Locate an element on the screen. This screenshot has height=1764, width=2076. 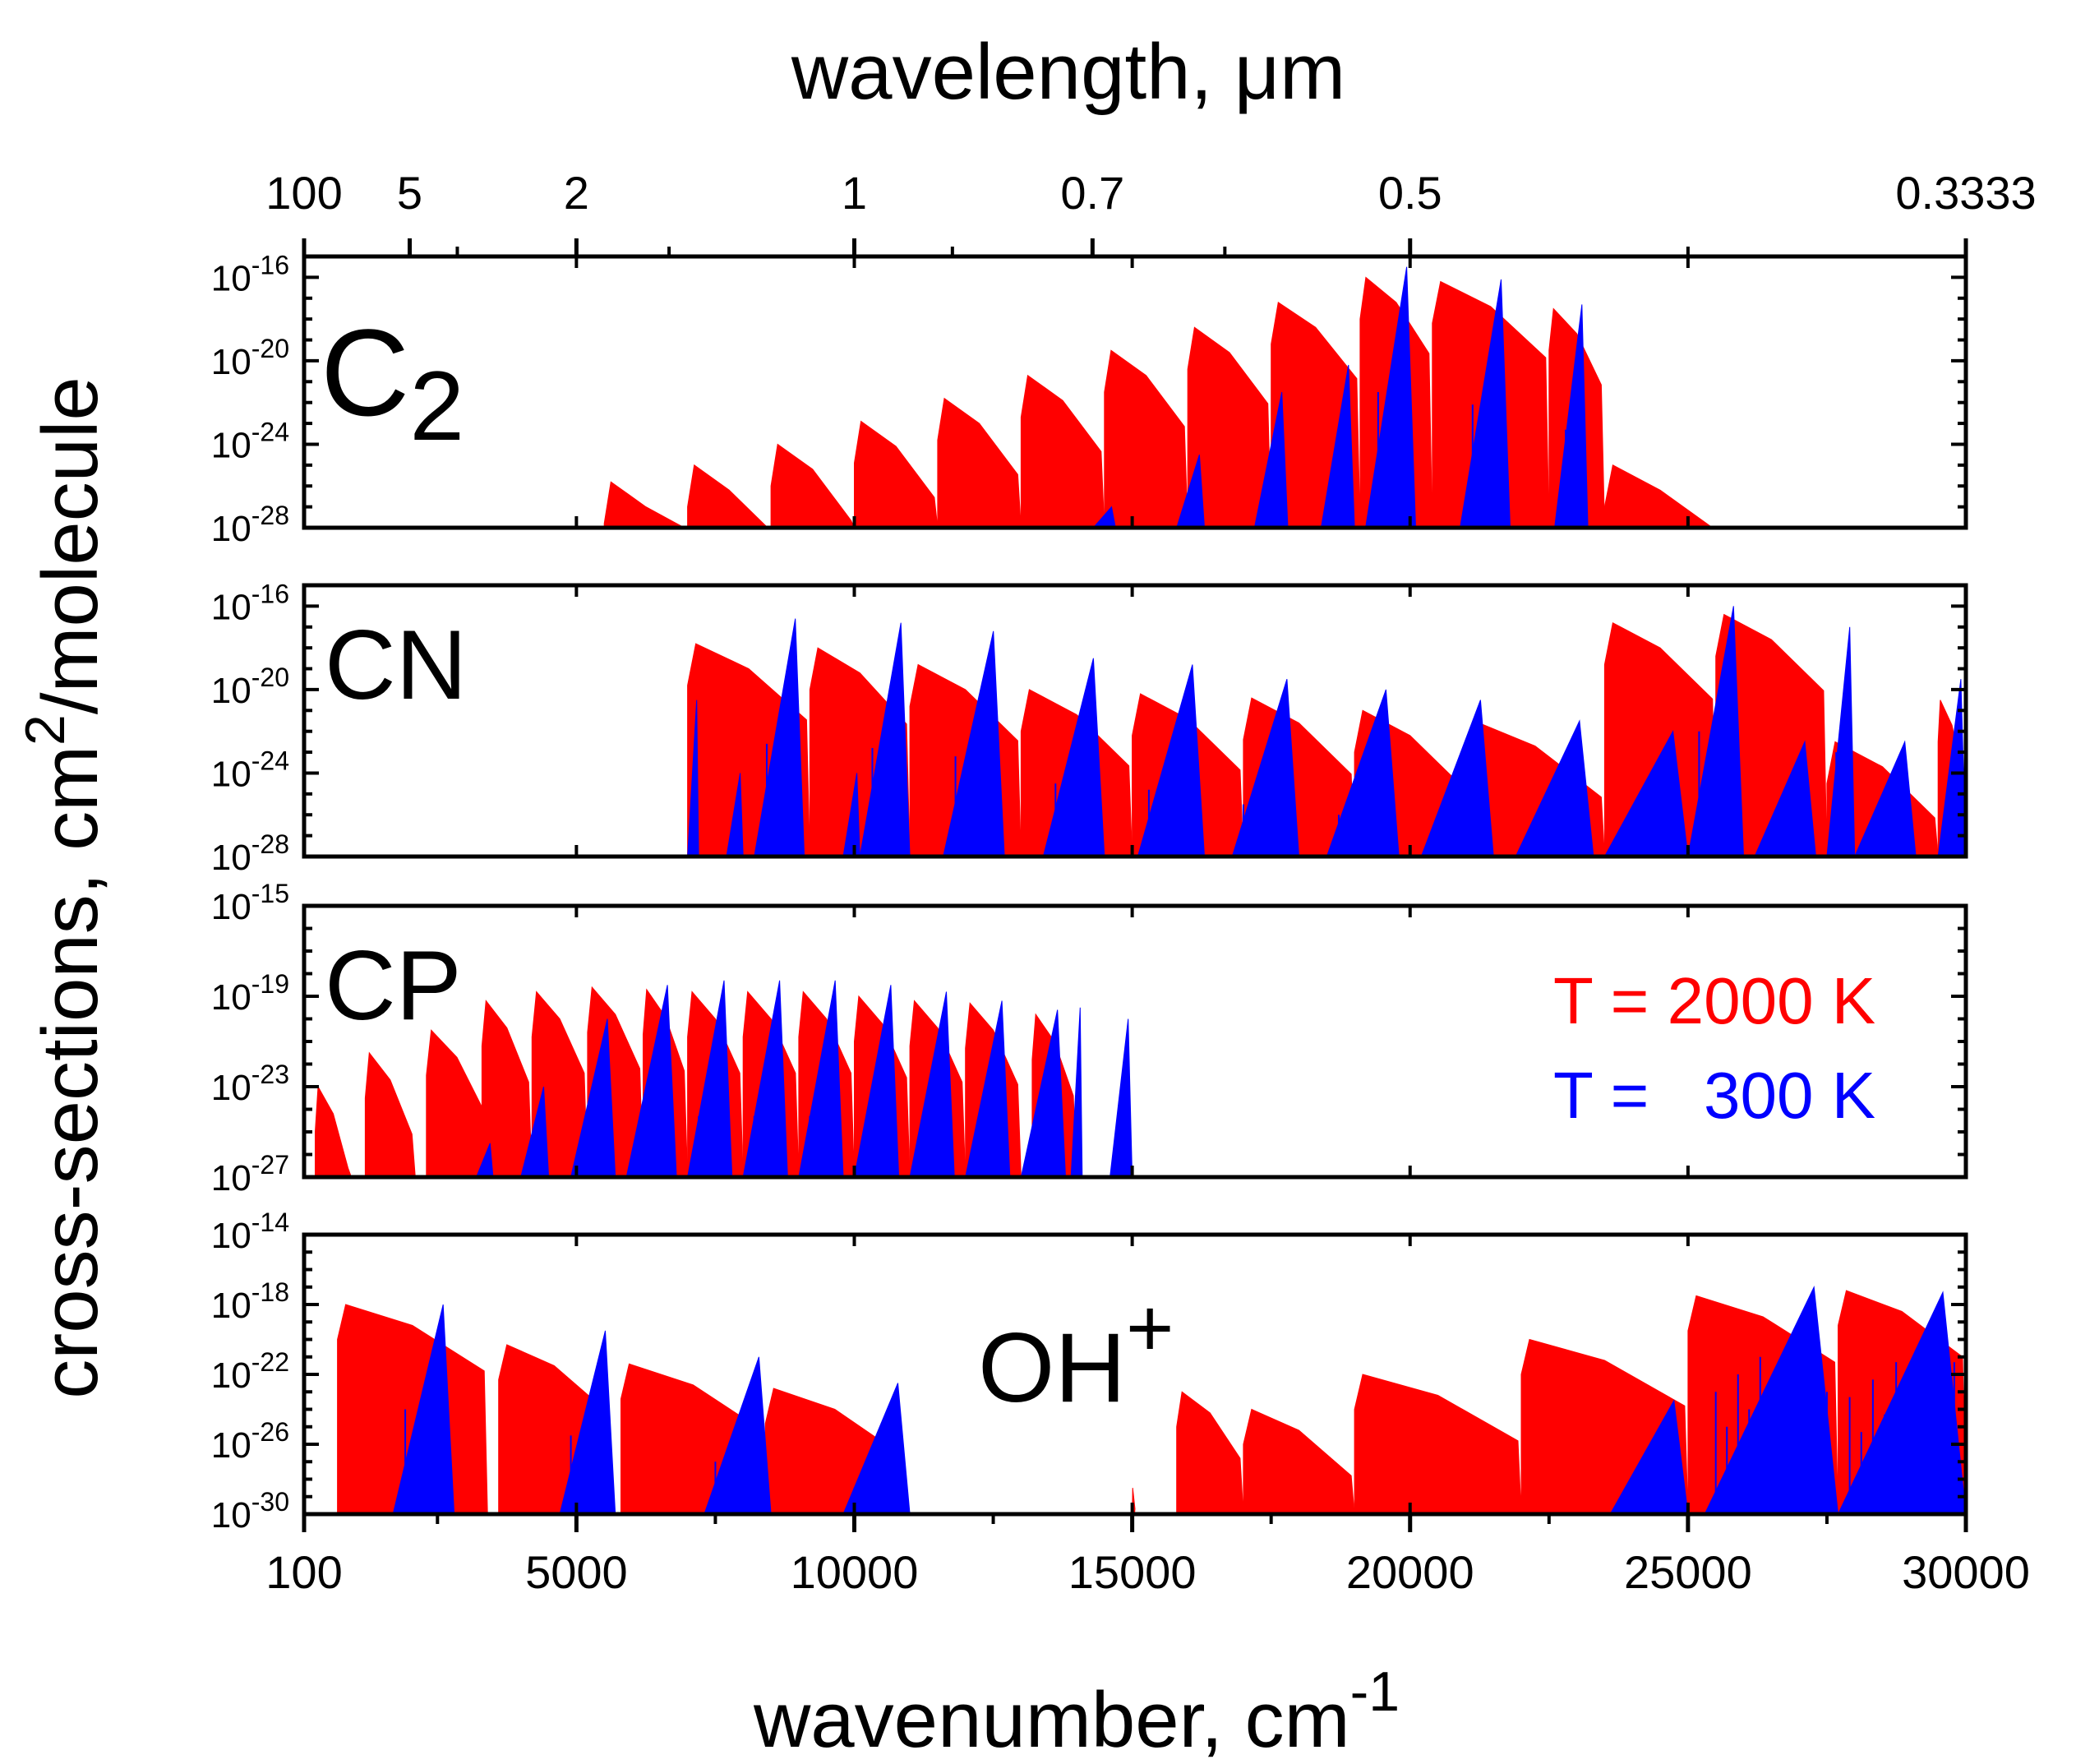
top-tick-label: 0.5 is located at coordinates (1410, 193).